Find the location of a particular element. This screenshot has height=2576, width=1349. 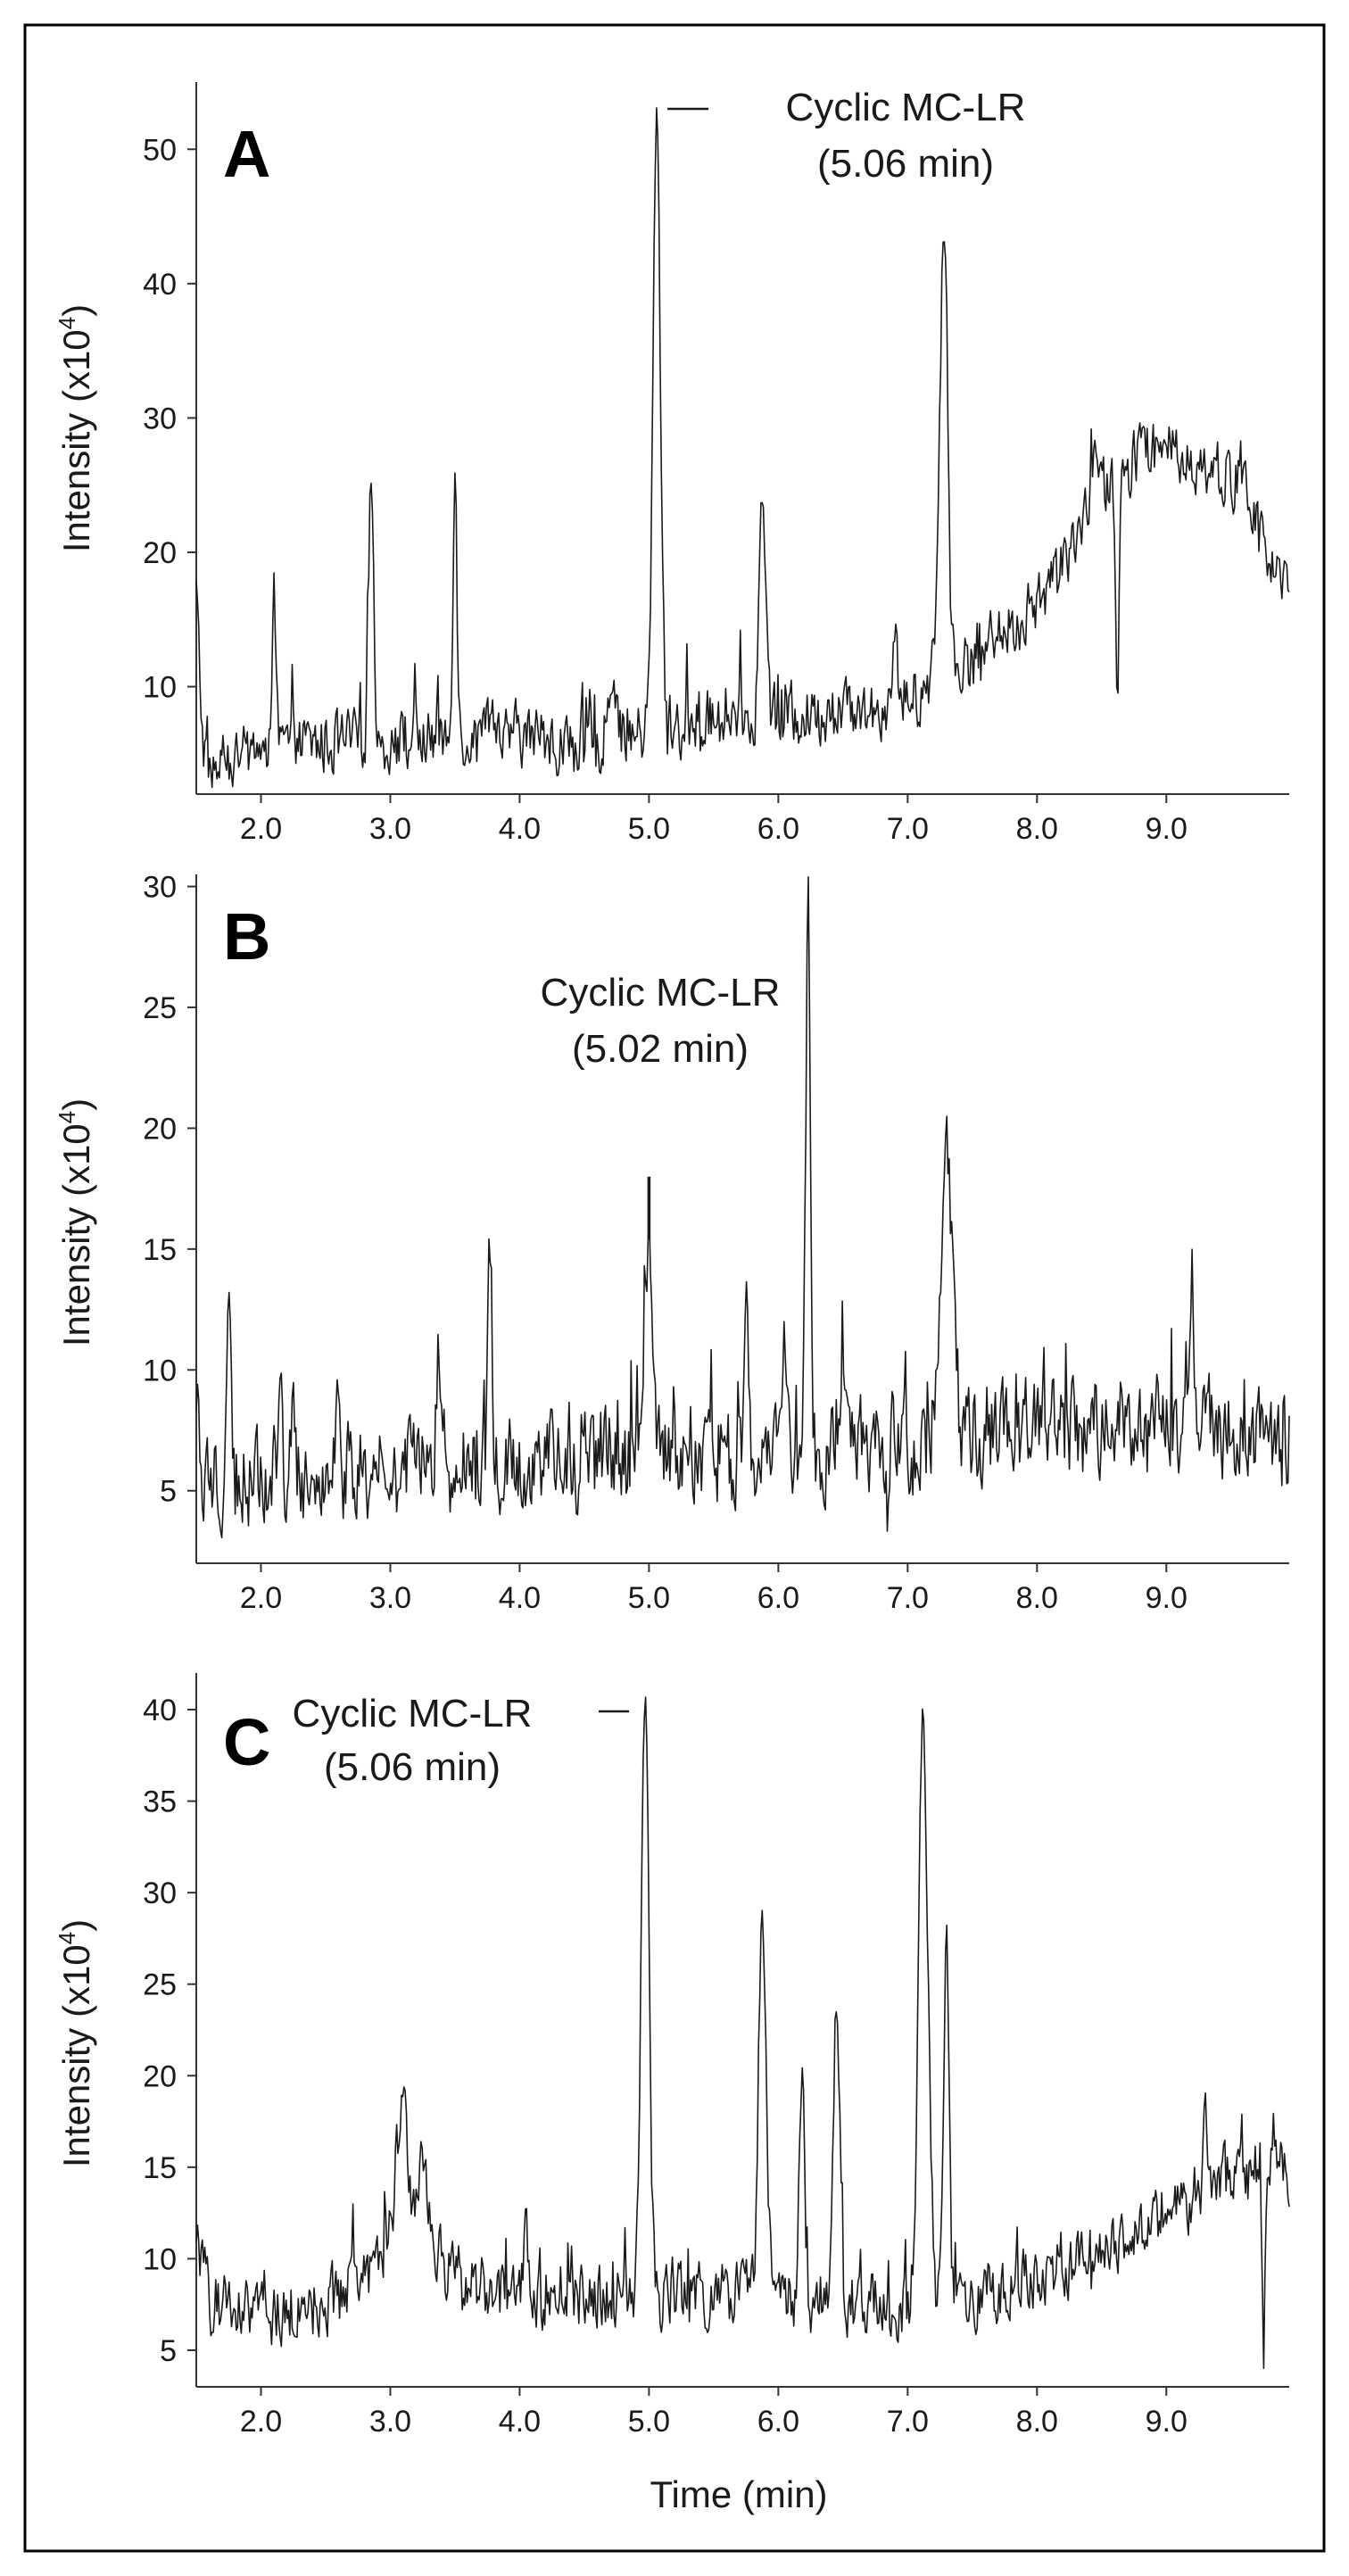

panel-c-y-tick-label: 10 is located at coordinates (160, 2259).